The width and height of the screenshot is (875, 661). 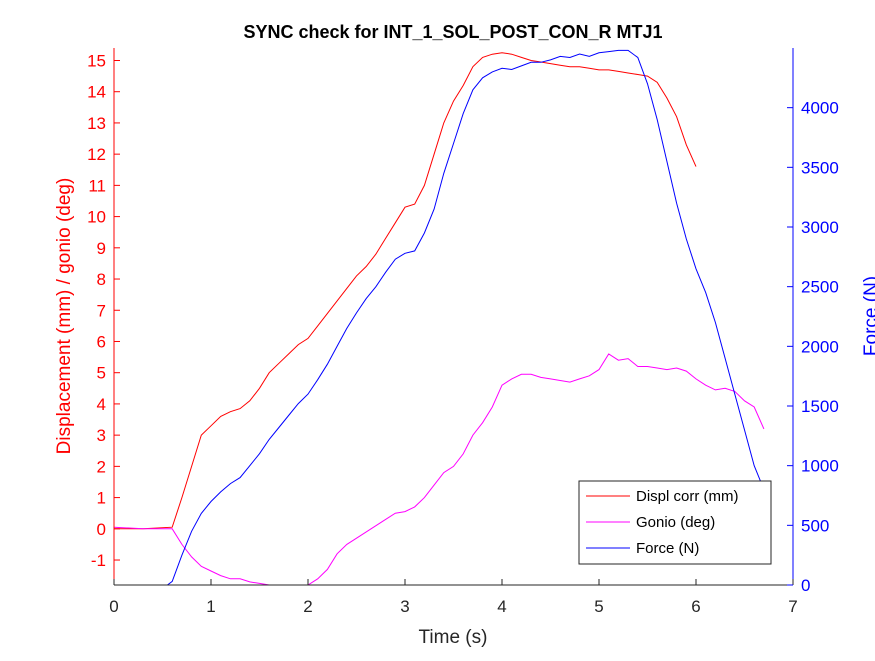 I want to click on y-left-tick-label: 1, so click(x=101, y=498).